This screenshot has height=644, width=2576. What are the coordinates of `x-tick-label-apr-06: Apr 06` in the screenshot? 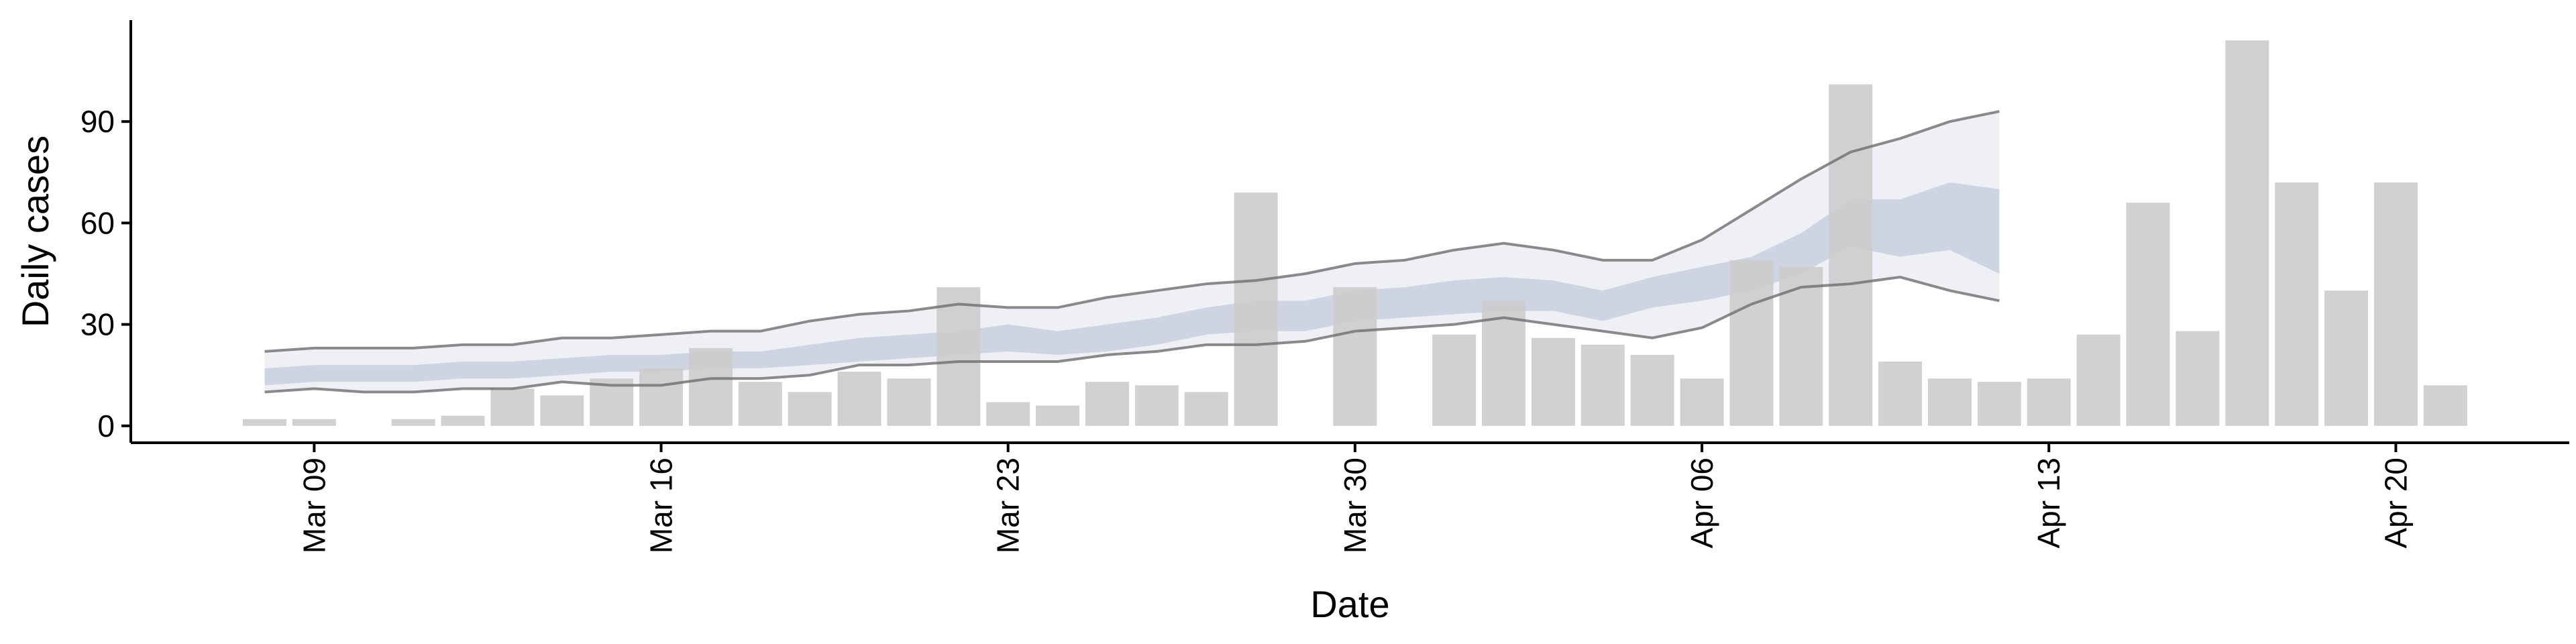 It's located at (1701, 503).